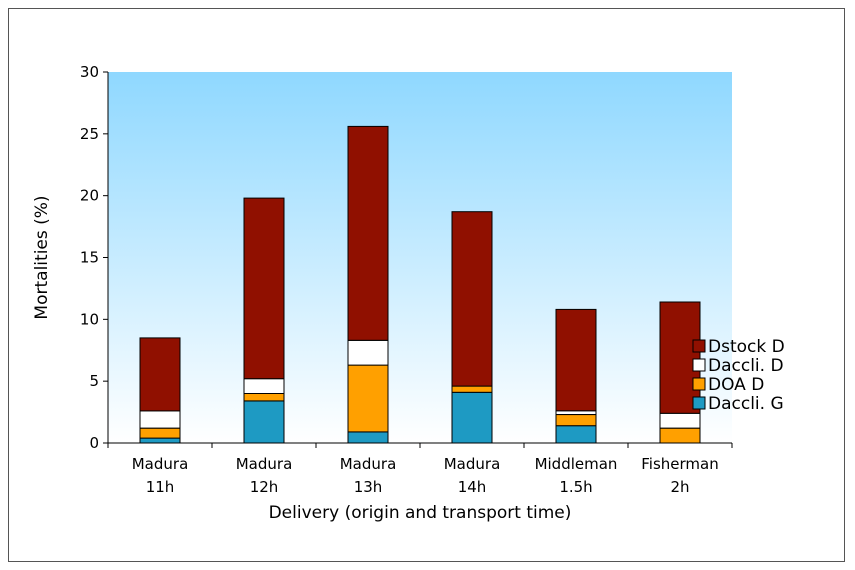  Describe the element at coordinates (472, 487) in the screenshot. I see `x-tick-label: 14h` at that location.